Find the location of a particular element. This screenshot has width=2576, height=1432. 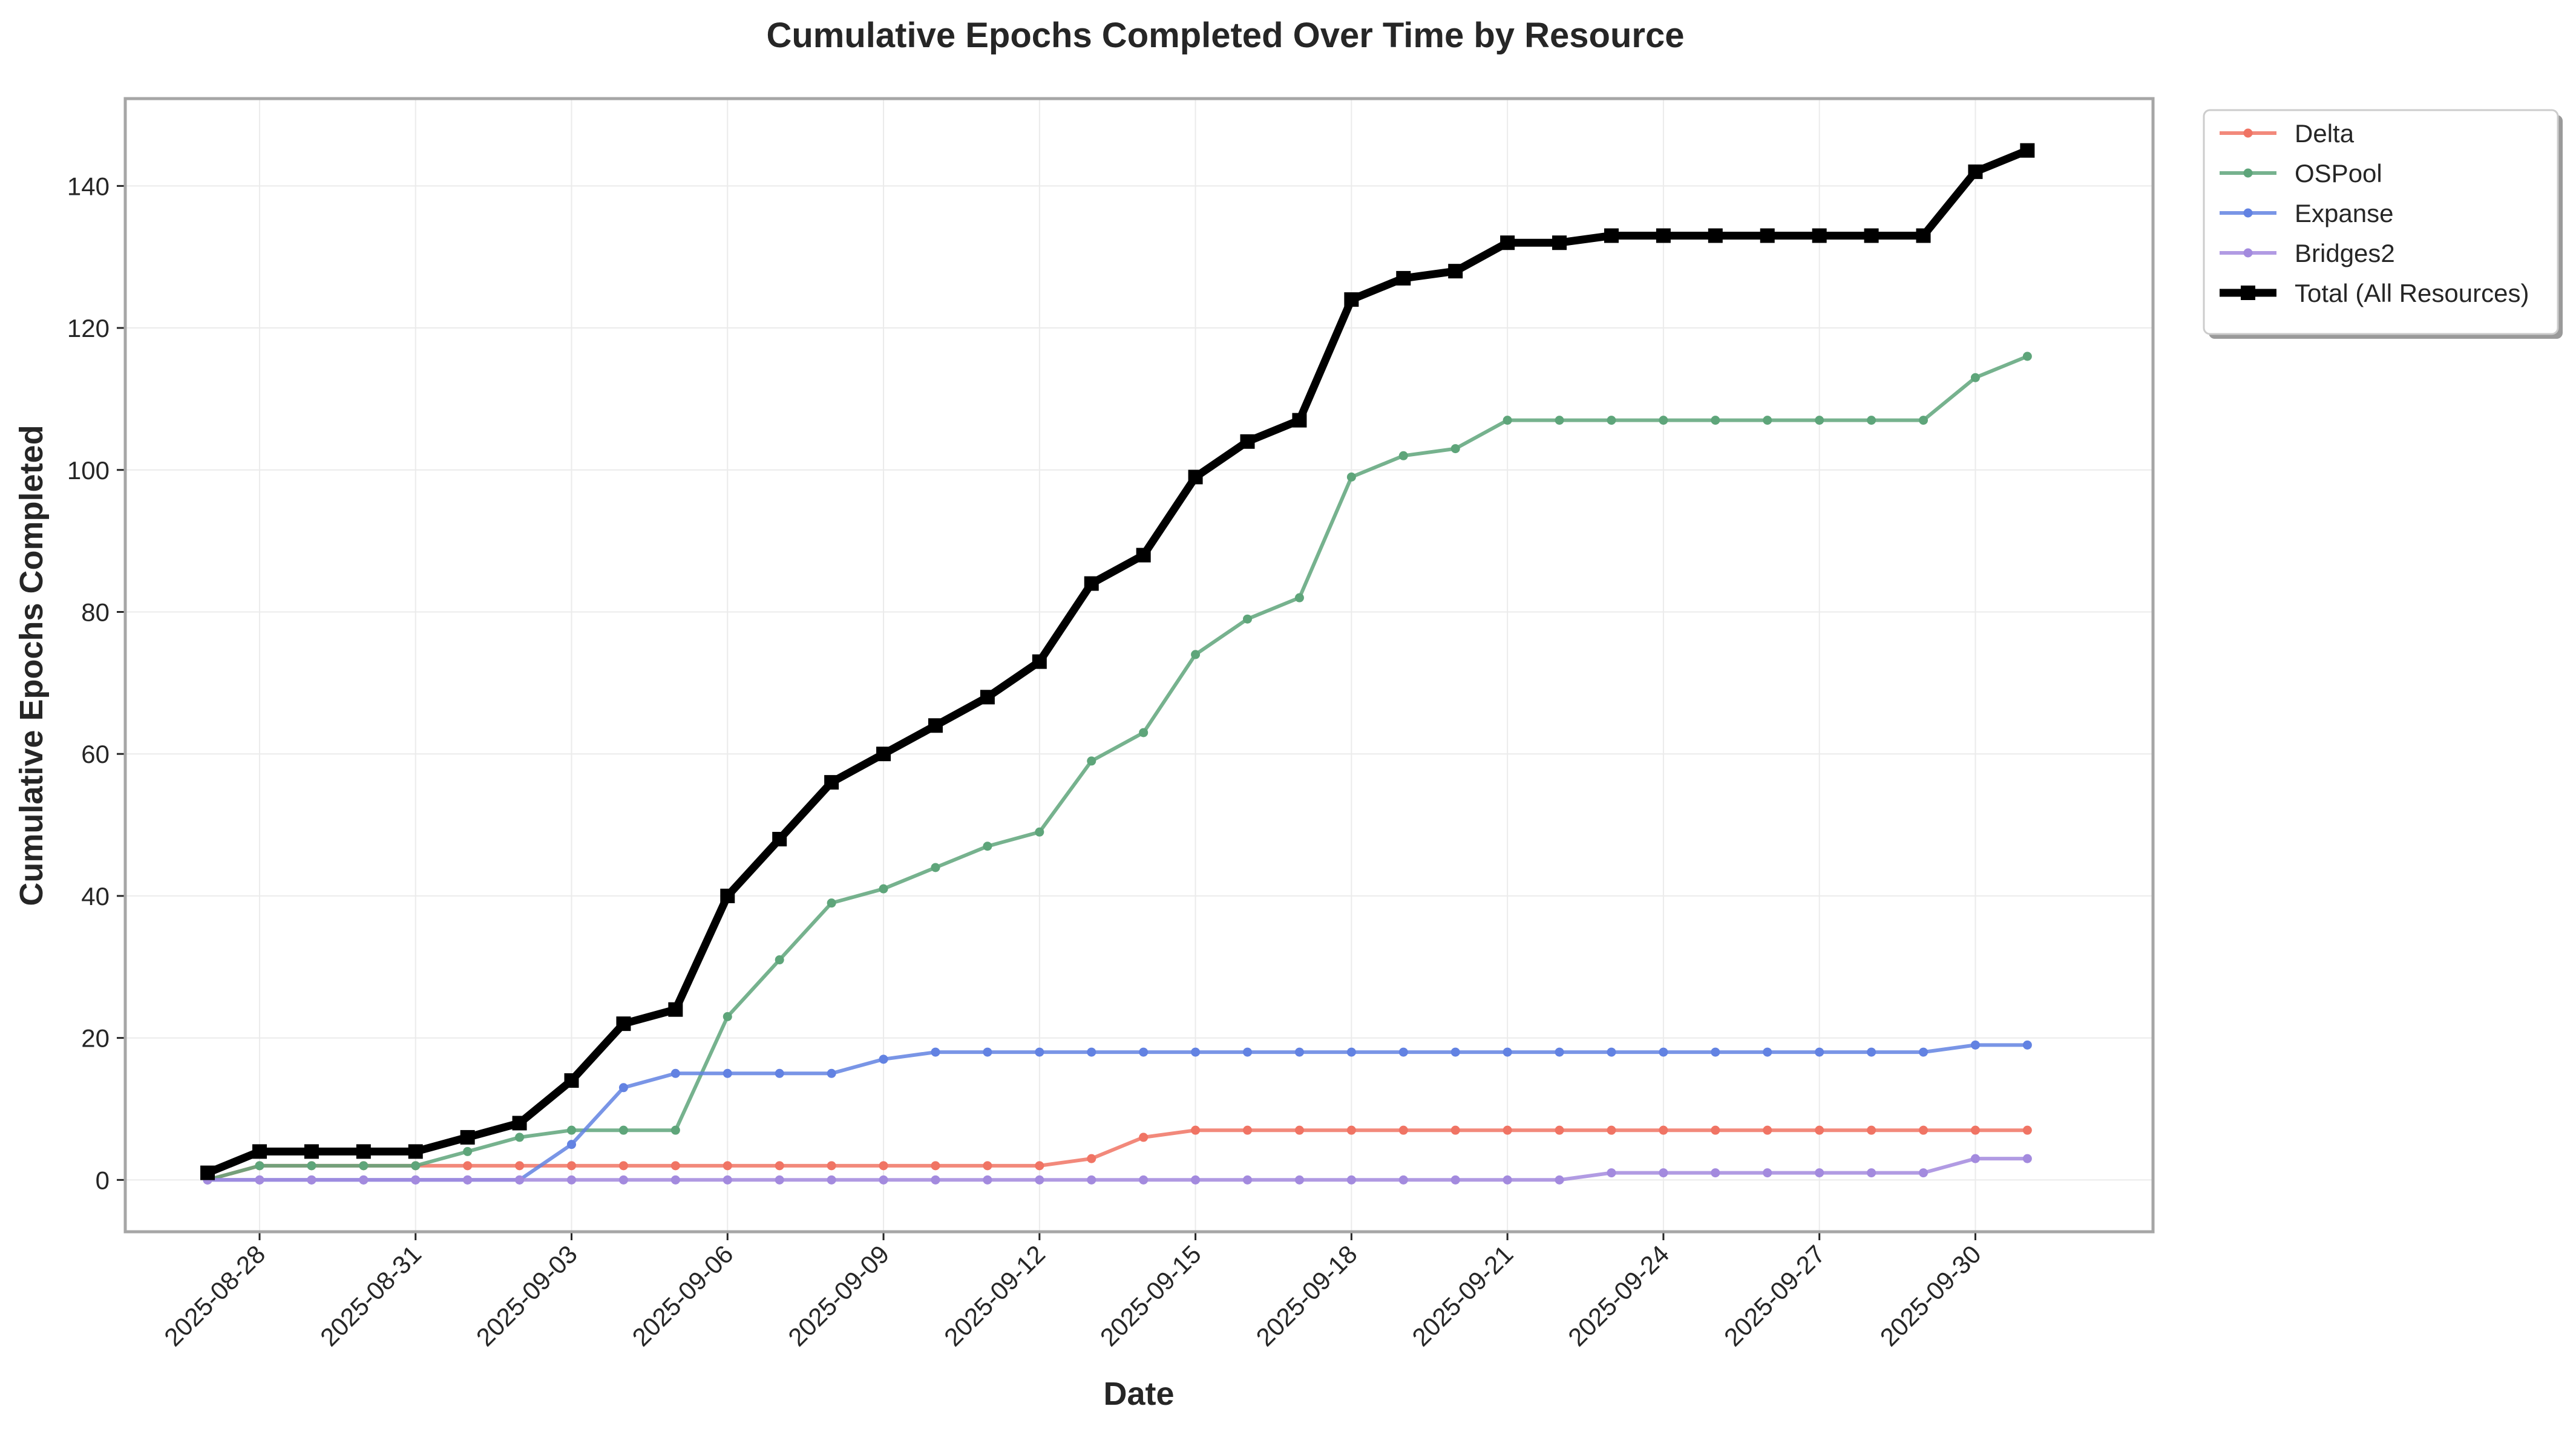

legend-item: Total (All Resources) is located at coordinates (2374, 293).